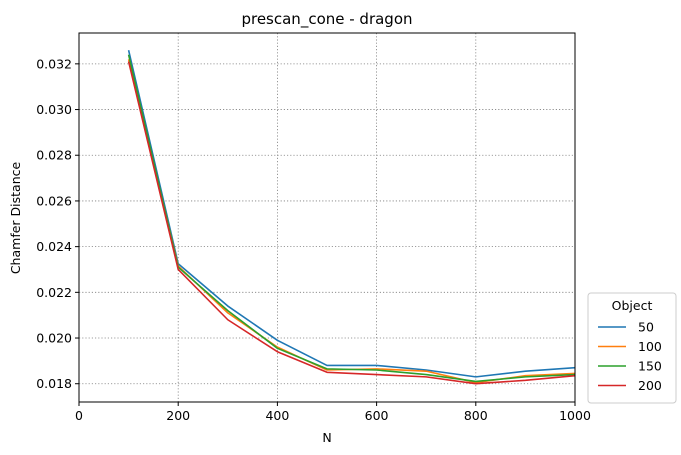  What do you see at coordinates (54, 63) in the screenshot?
I see `y-tick-label: 0.032` at bounding box center [54, 63].